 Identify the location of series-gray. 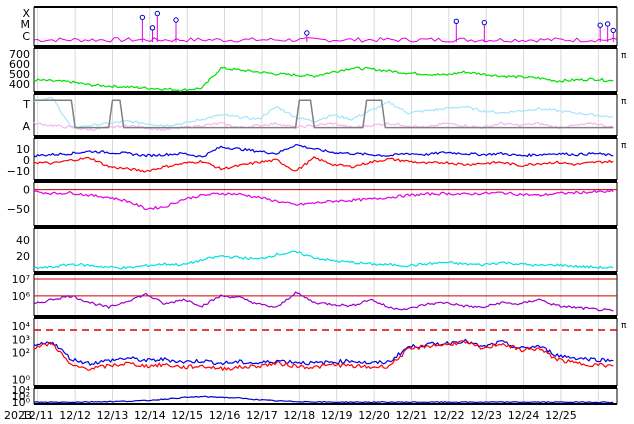
(324, 114).